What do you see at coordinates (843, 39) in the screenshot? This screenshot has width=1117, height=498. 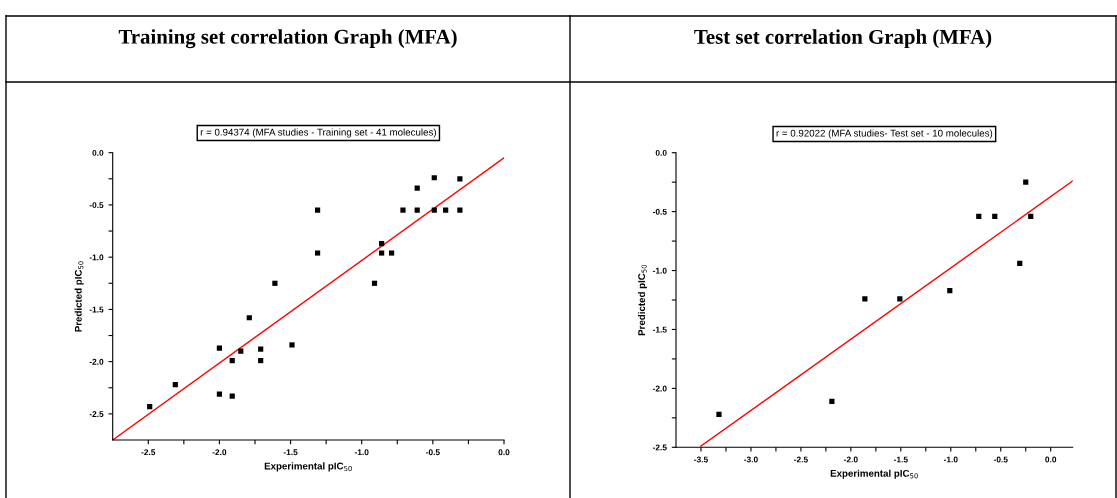 I see `chart-title: Test set correlation Graph (MFA)` at bounding box center [843, 39].